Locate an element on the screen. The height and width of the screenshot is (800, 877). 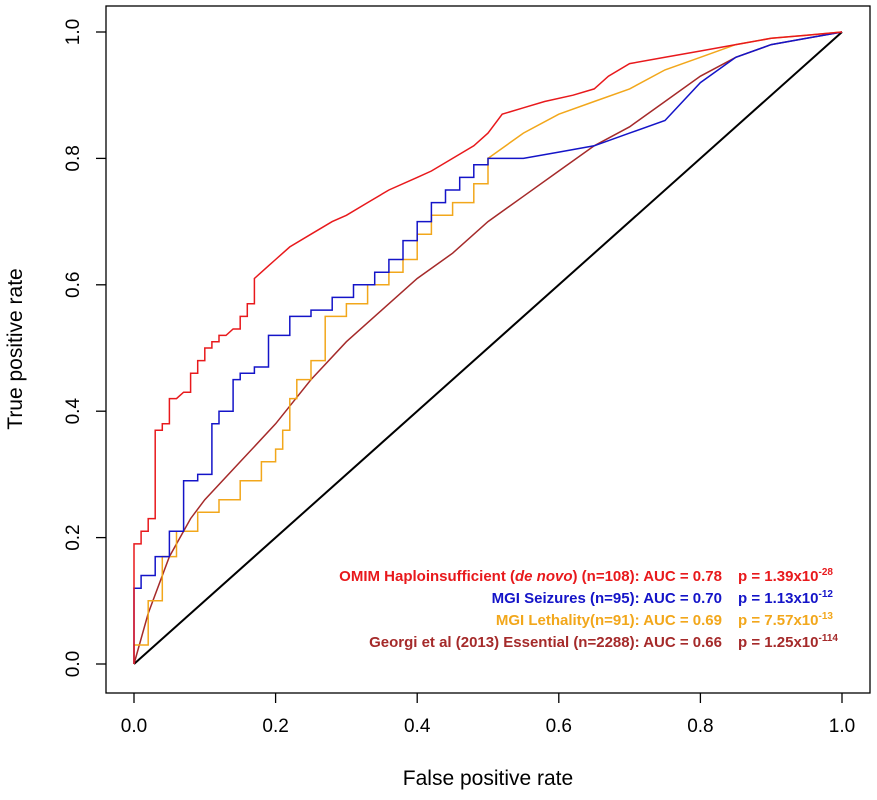
legend-p-value: p = 1.25x10-114 is located at coordinates (788, 642).